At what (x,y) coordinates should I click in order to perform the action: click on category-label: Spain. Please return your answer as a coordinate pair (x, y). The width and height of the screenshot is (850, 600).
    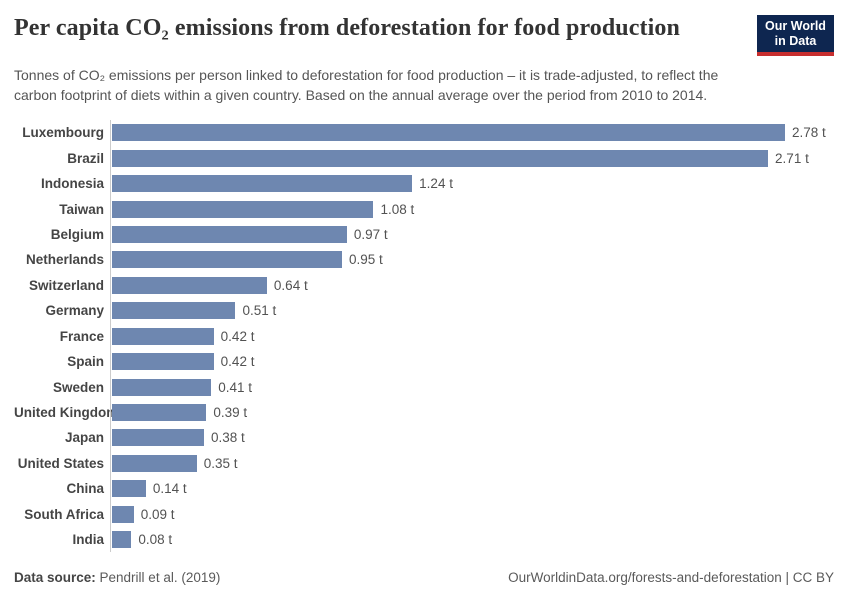
    Looking at the image, I should click on (85, 362).